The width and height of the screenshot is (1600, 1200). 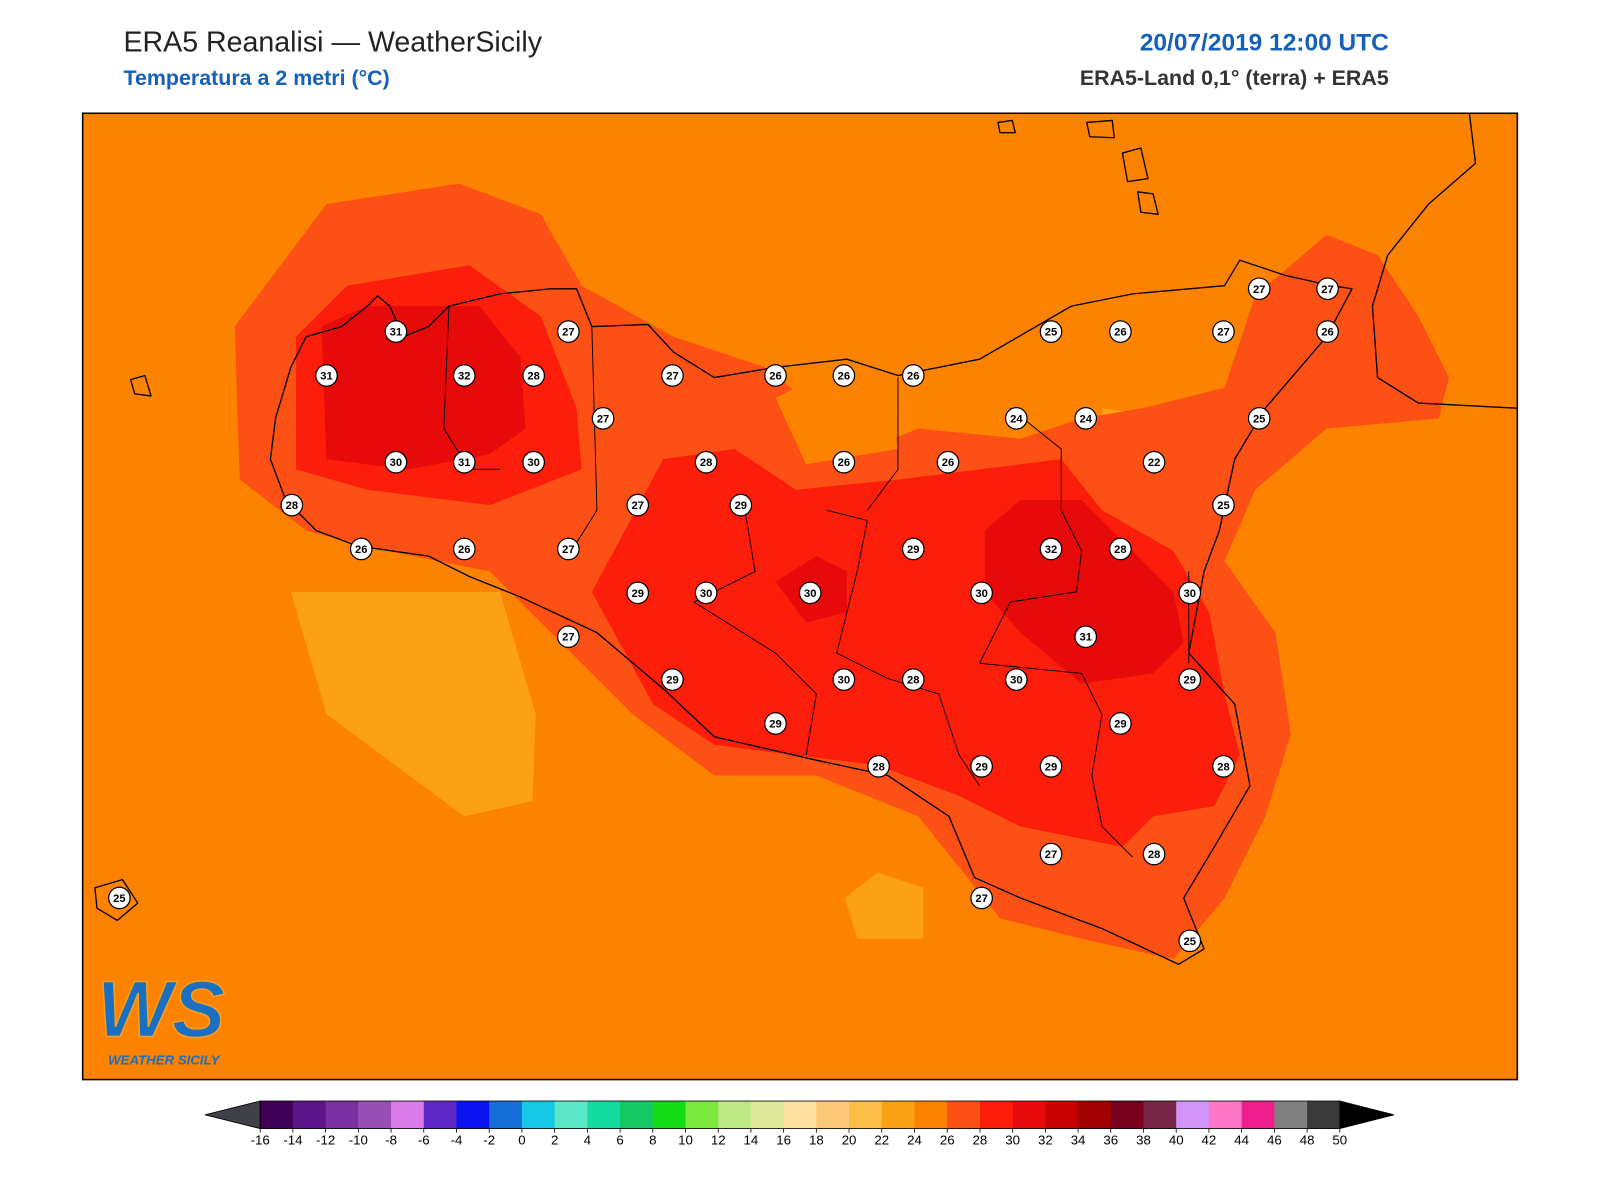 What do you see at coordinates (914, 1139) in the screenshot?
I see `colorbar-tick-label: 24` at bounding box center [914, 1139].